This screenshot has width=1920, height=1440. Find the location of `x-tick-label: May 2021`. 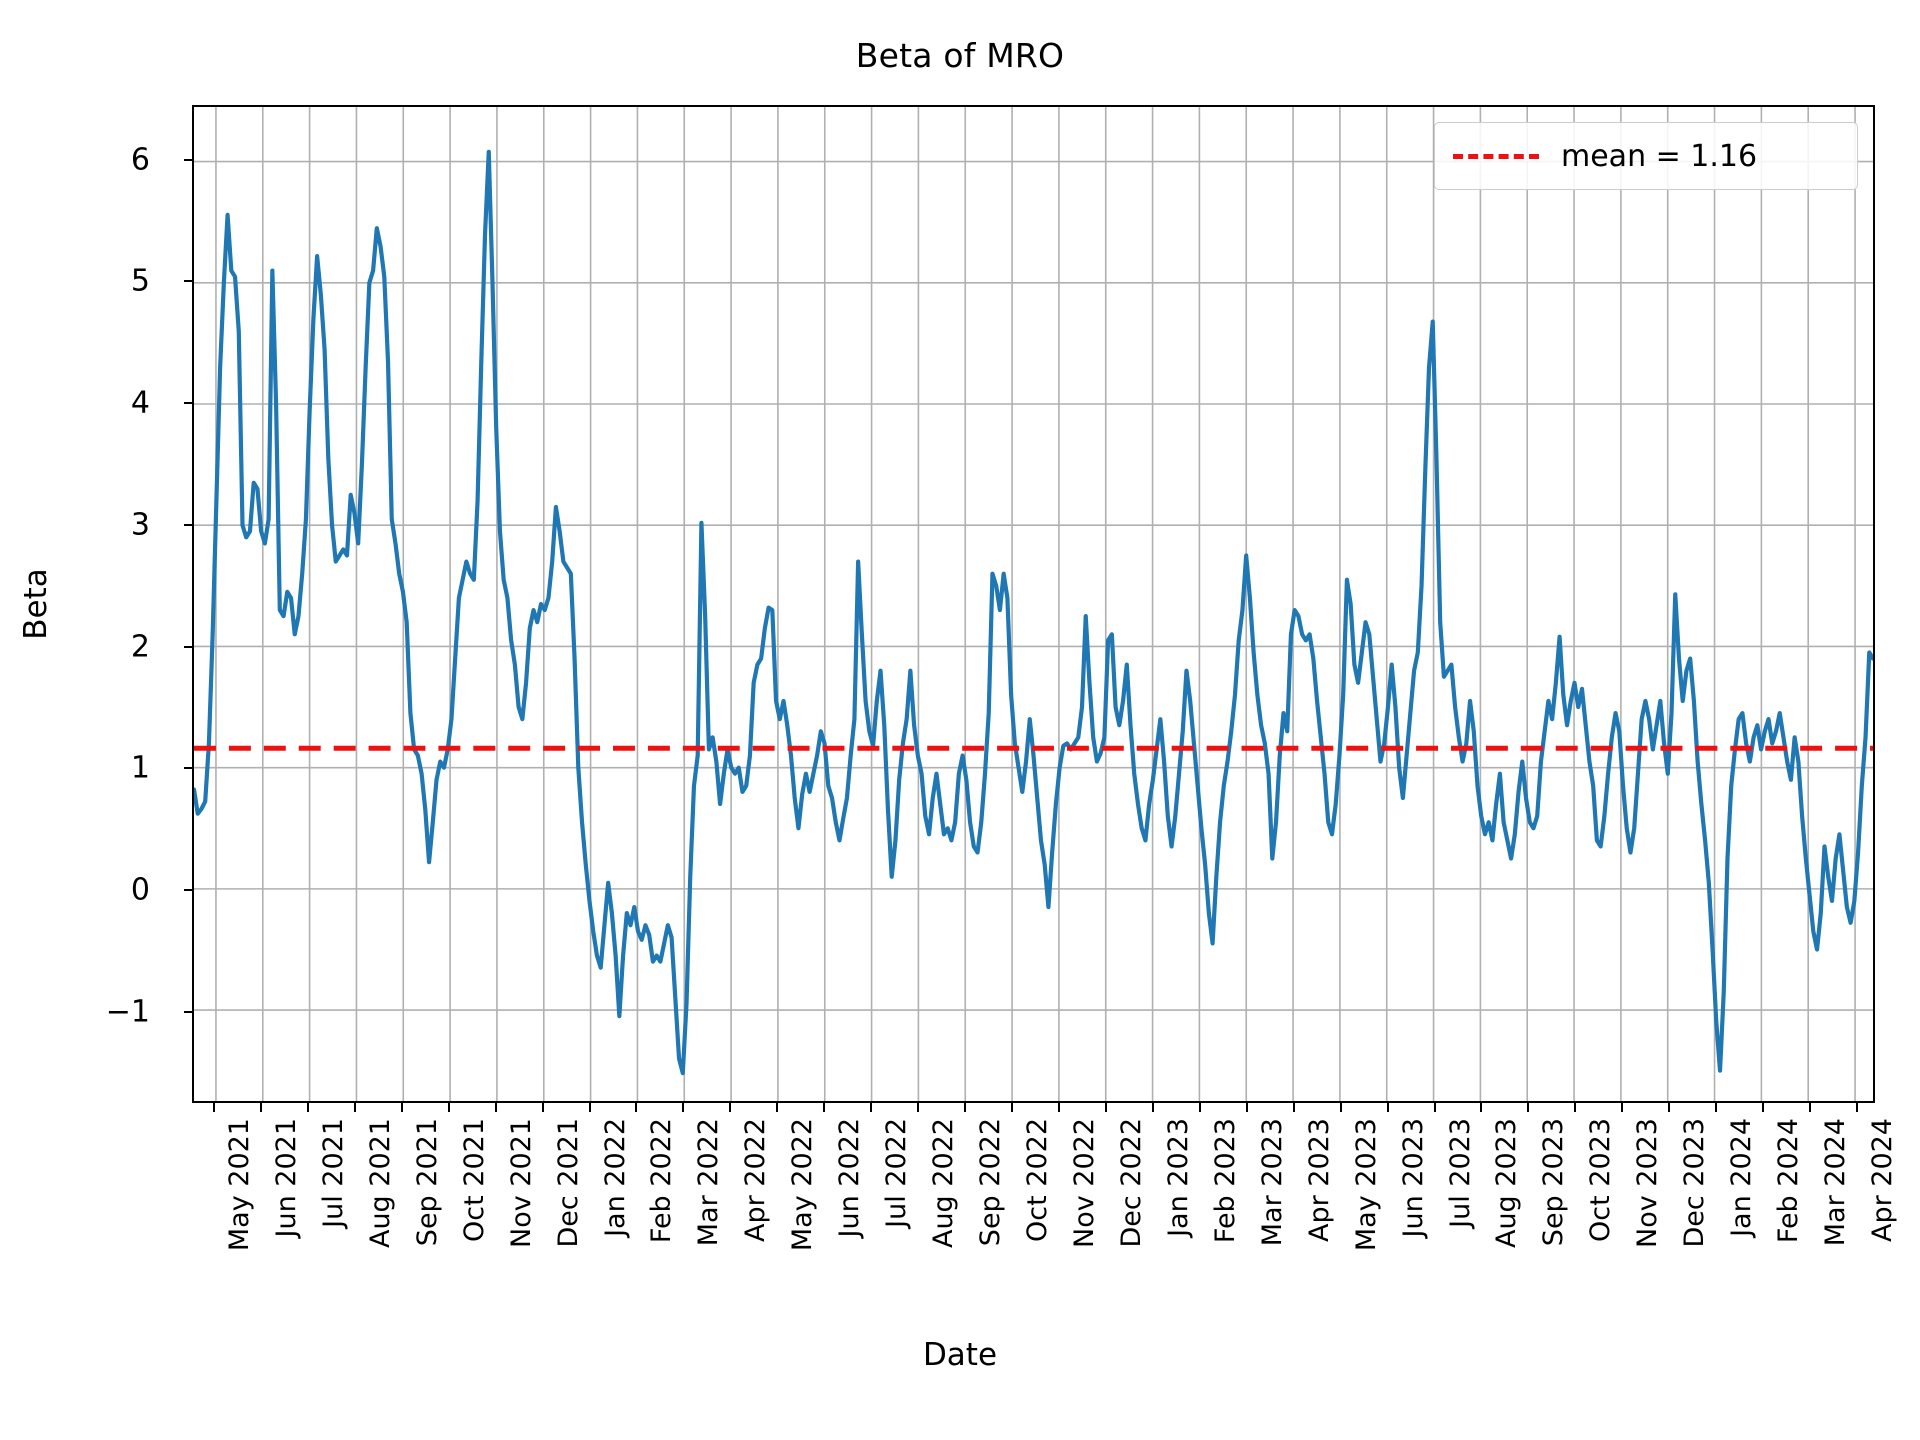

x-tick-label: May 2021 is located at coordinates (239, 1185).